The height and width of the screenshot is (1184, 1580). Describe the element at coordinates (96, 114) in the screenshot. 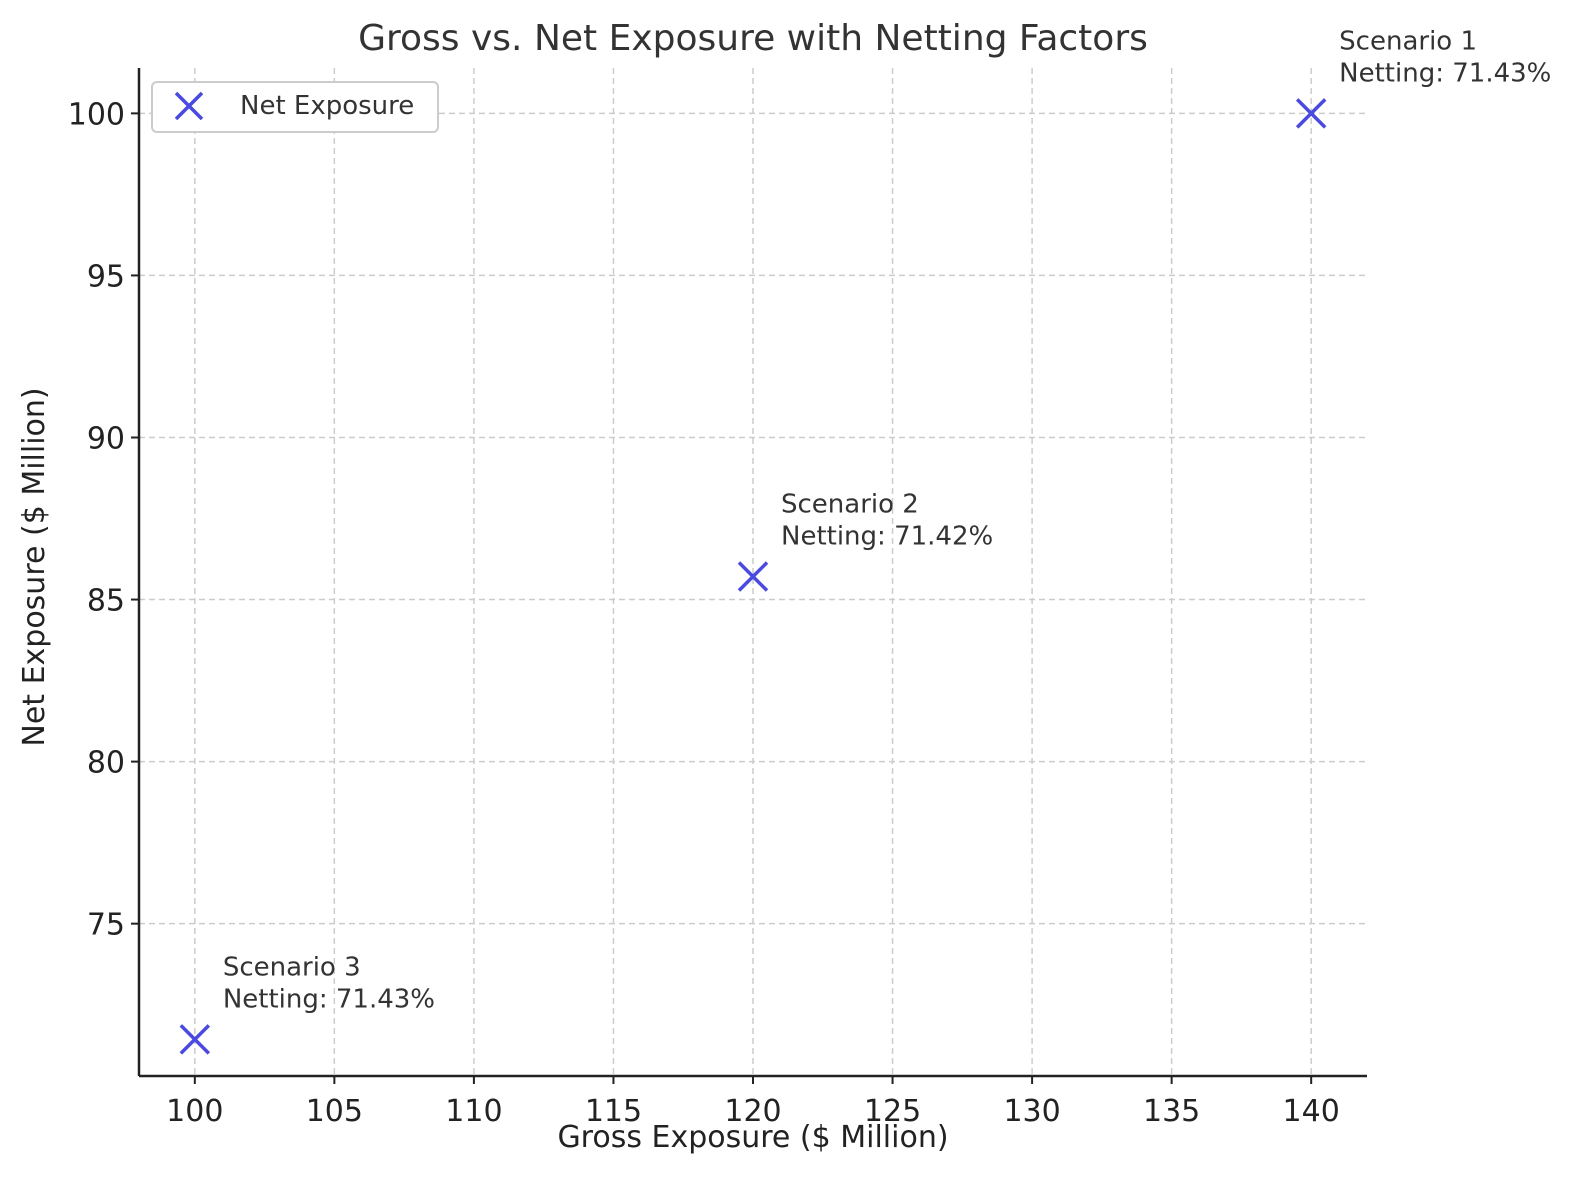

I see `y-tick-label: 100` at that location.